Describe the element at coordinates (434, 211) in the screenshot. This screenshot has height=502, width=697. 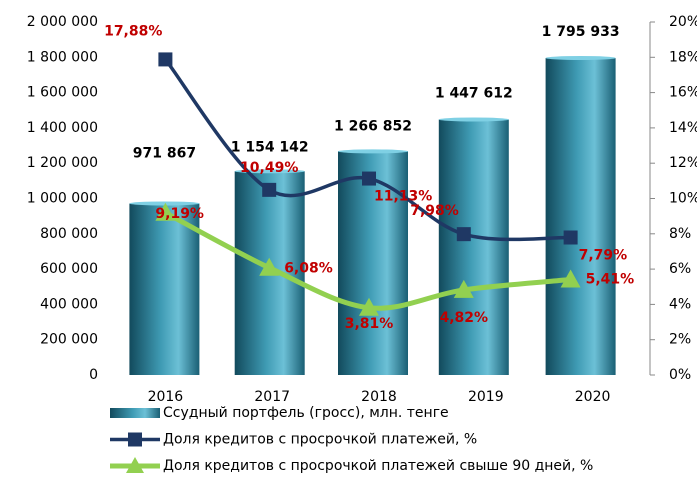
I see `line-value-label: 7,98%` at that location.